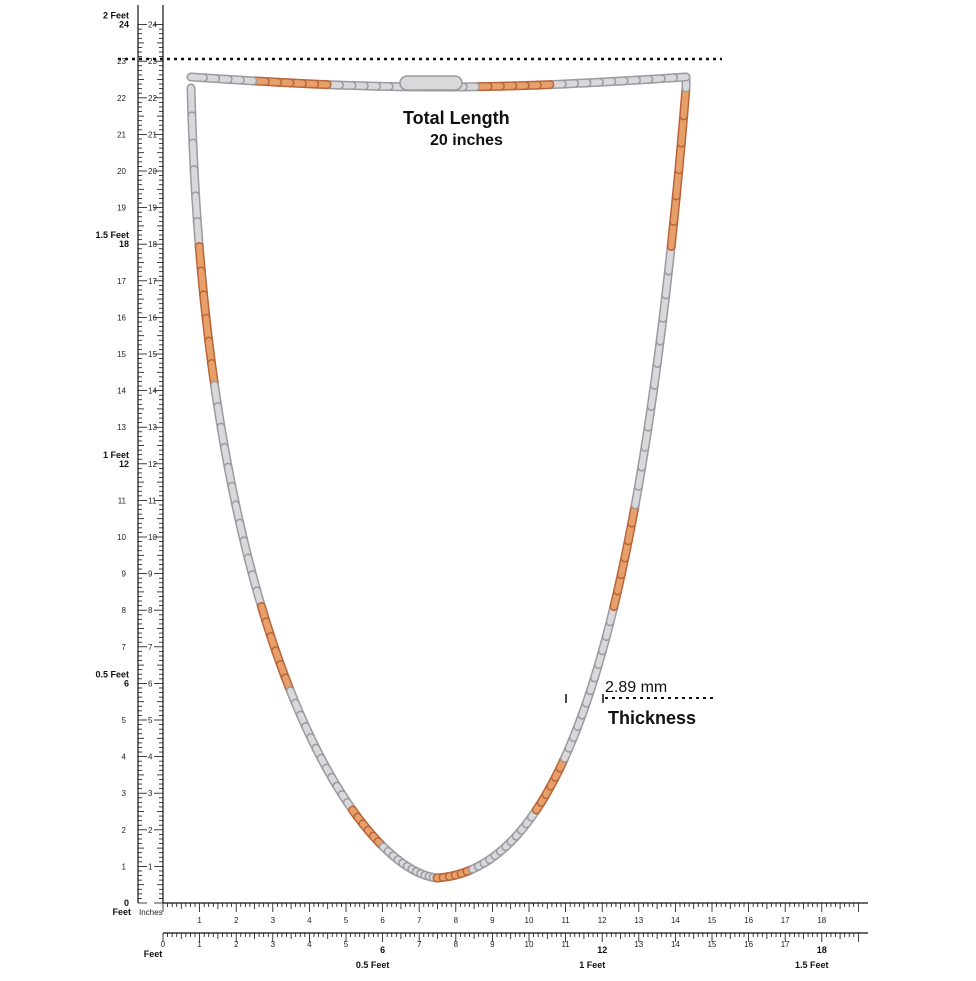 The height and width of the screenshot is (981, 976). I want to click on horizontal-ruler-inch-number: 10, so click(529, 920).